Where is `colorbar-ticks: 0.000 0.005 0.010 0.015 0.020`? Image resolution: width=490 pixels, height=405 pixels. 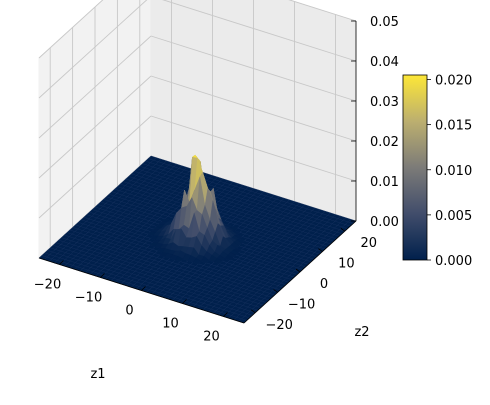
colorbar-ticks: 0.000 0.005 0.010 0.015 0.020 is located at coordinates (449, 171).